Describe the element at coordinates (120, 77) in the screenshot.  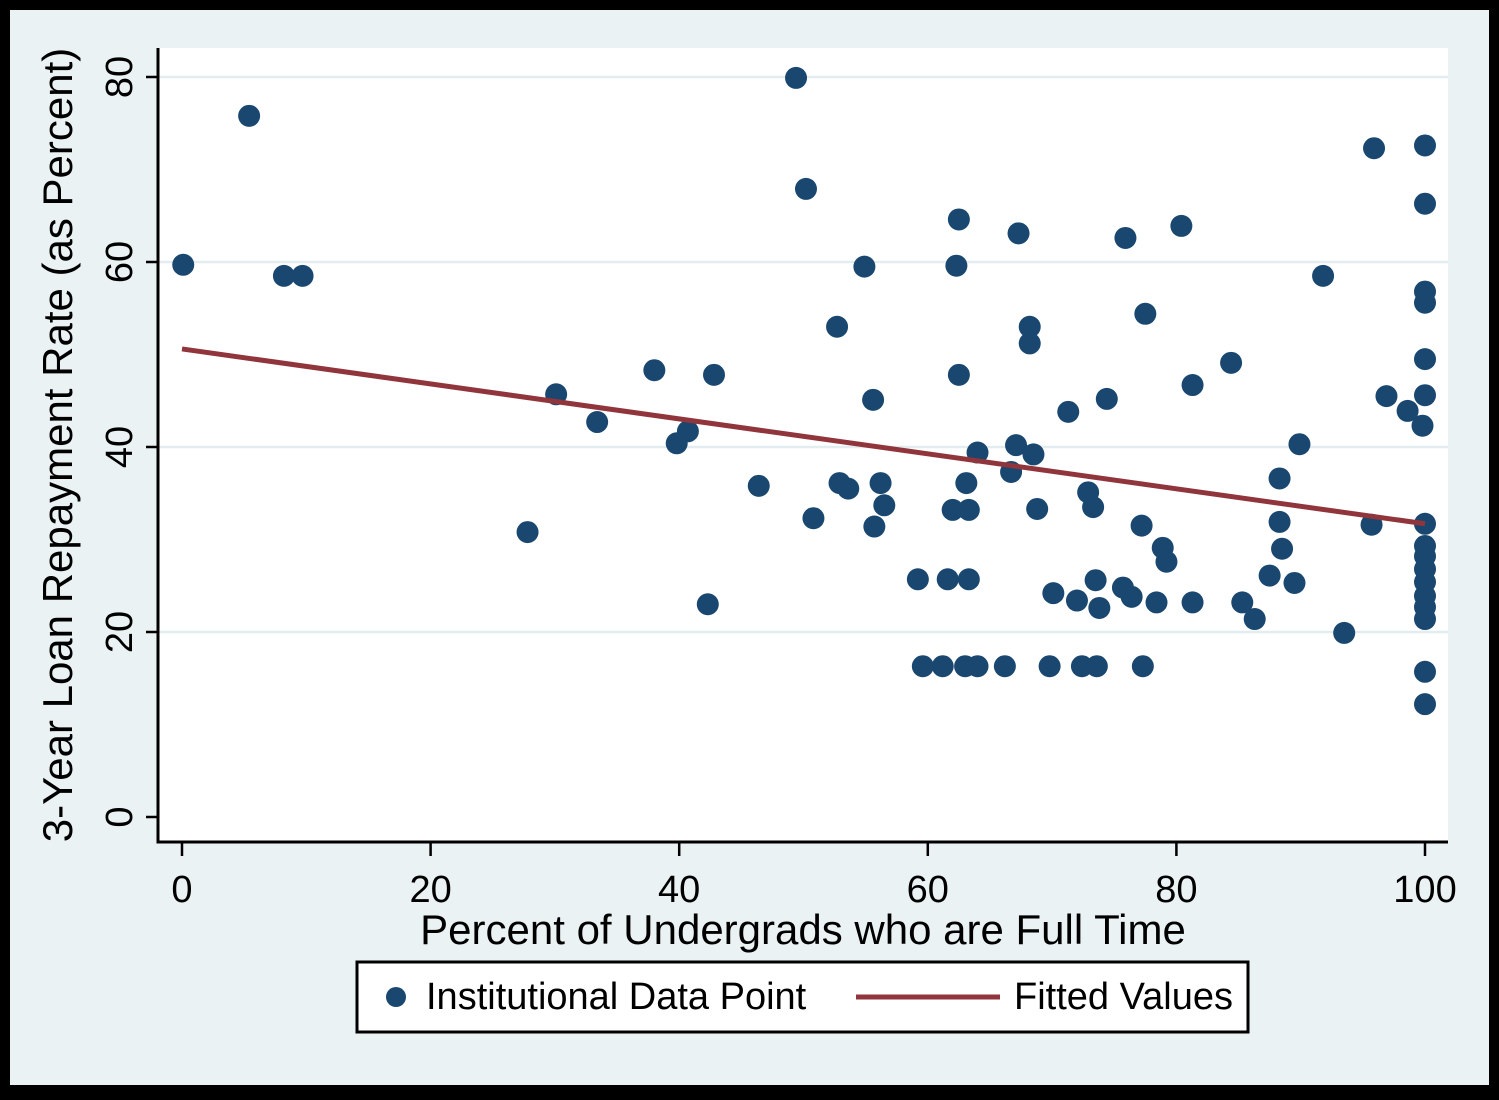
I see `y-tick-label-80: 80` at that location.